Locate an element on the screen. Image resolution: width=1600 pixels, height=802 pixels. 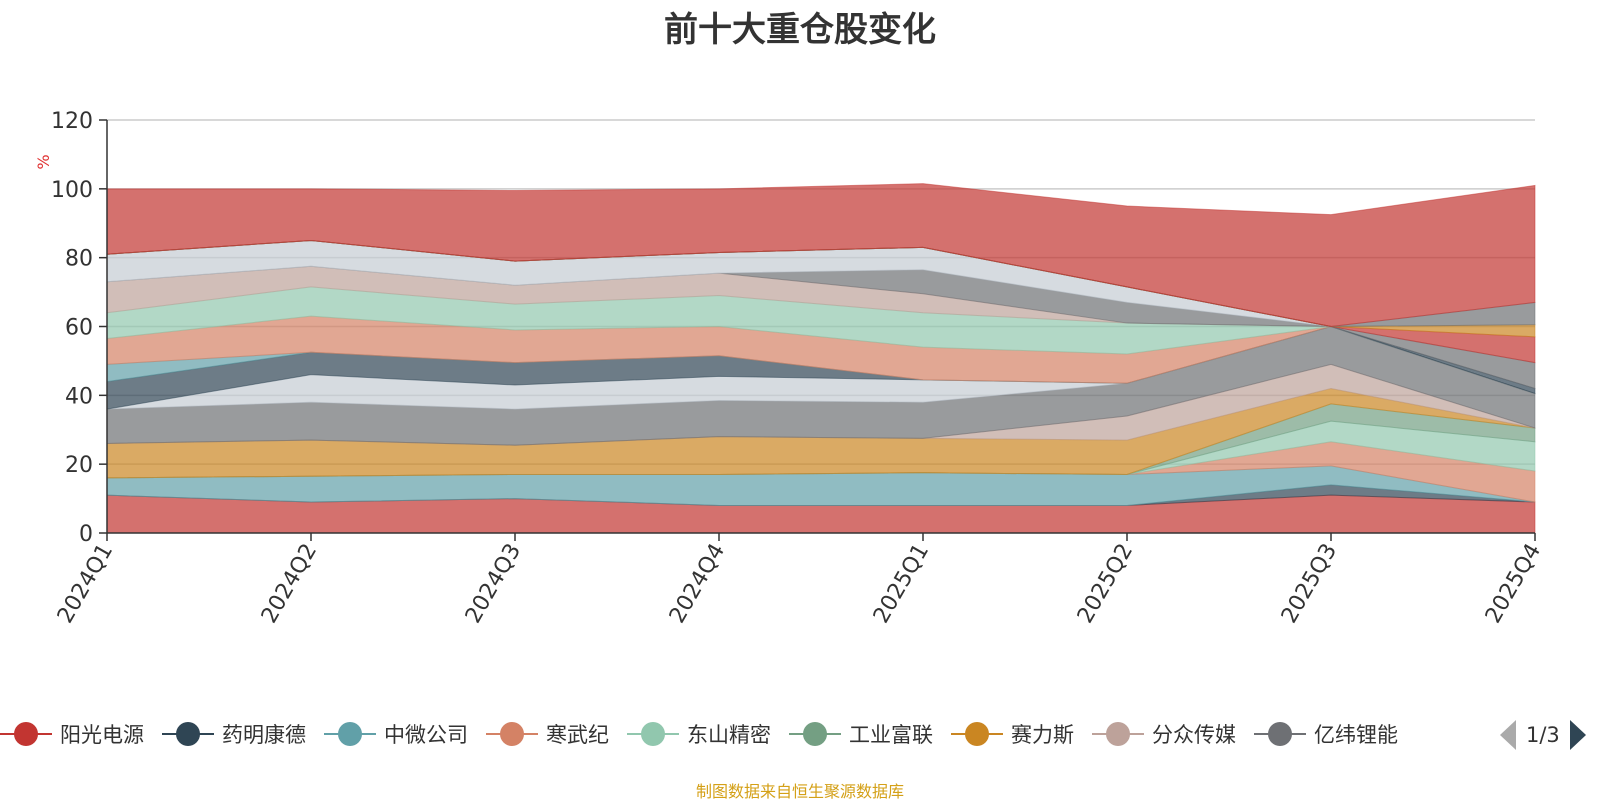
legend-item: 工业富联 is located at coordinates (861, 734).